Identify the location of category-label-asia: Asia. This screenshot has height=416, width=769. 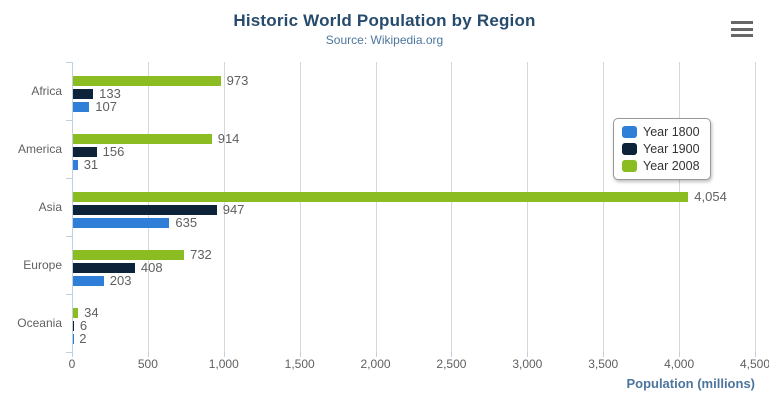
(50, 207).